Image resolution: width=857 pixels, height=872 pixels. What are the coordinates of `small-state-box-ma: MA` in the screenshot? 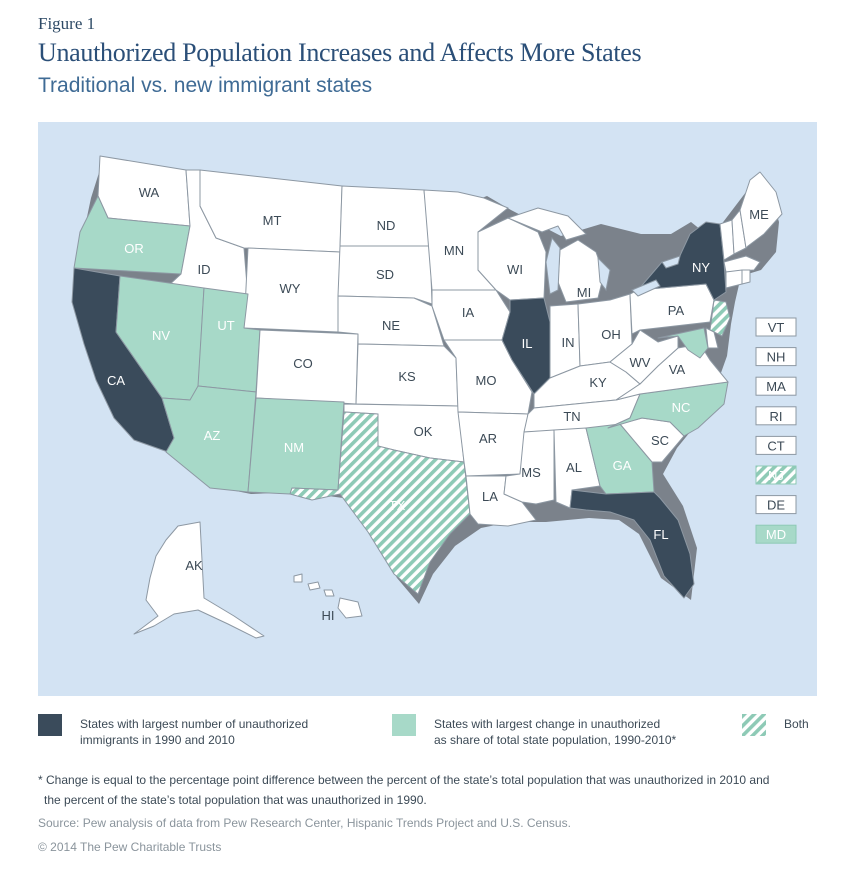 It's located at (776, 386).